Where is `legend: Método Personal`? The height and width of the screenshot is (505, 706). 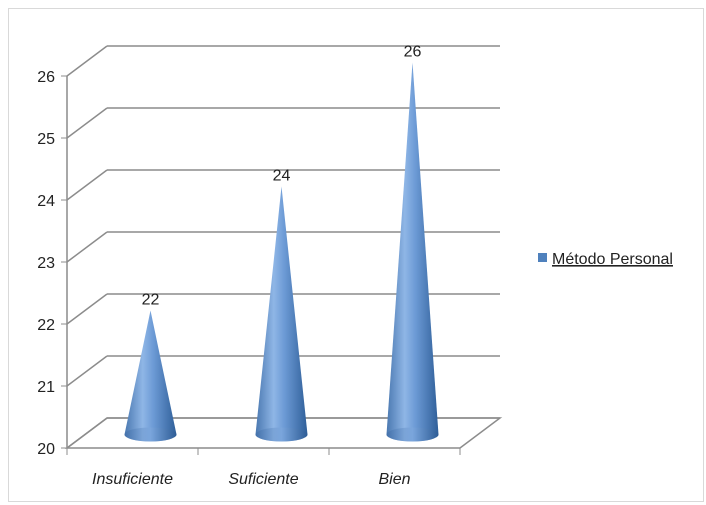
legend: Método Personal is located at coordinates (605, 259).